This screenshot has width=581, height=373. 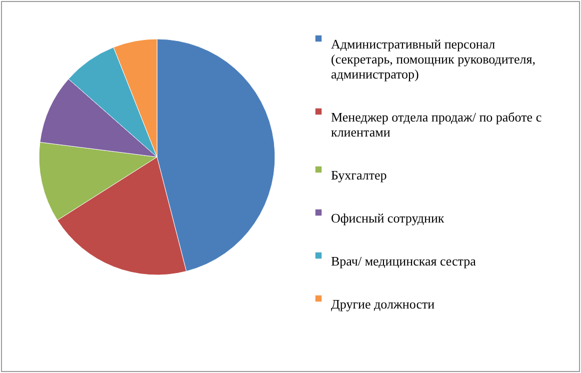 I want to click on legend-label: Менеджер отдела продаж/ по работе с клиентами, so click(x=436, y=125).